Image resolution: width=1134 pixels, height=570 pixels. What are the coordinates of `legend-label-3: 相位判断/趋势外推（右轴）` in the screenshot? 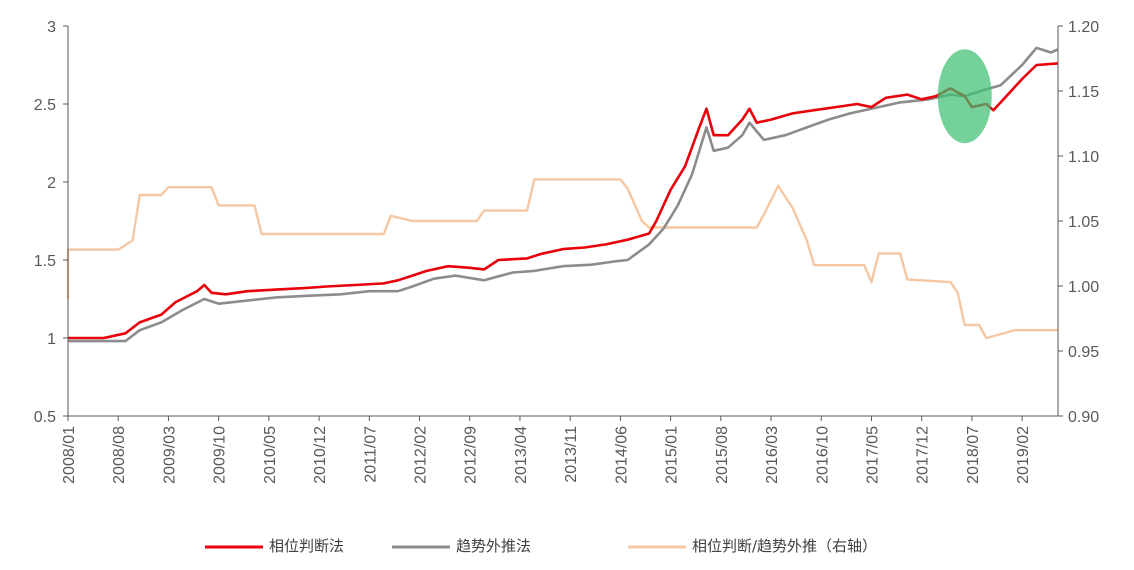 It's located at (784, 546).